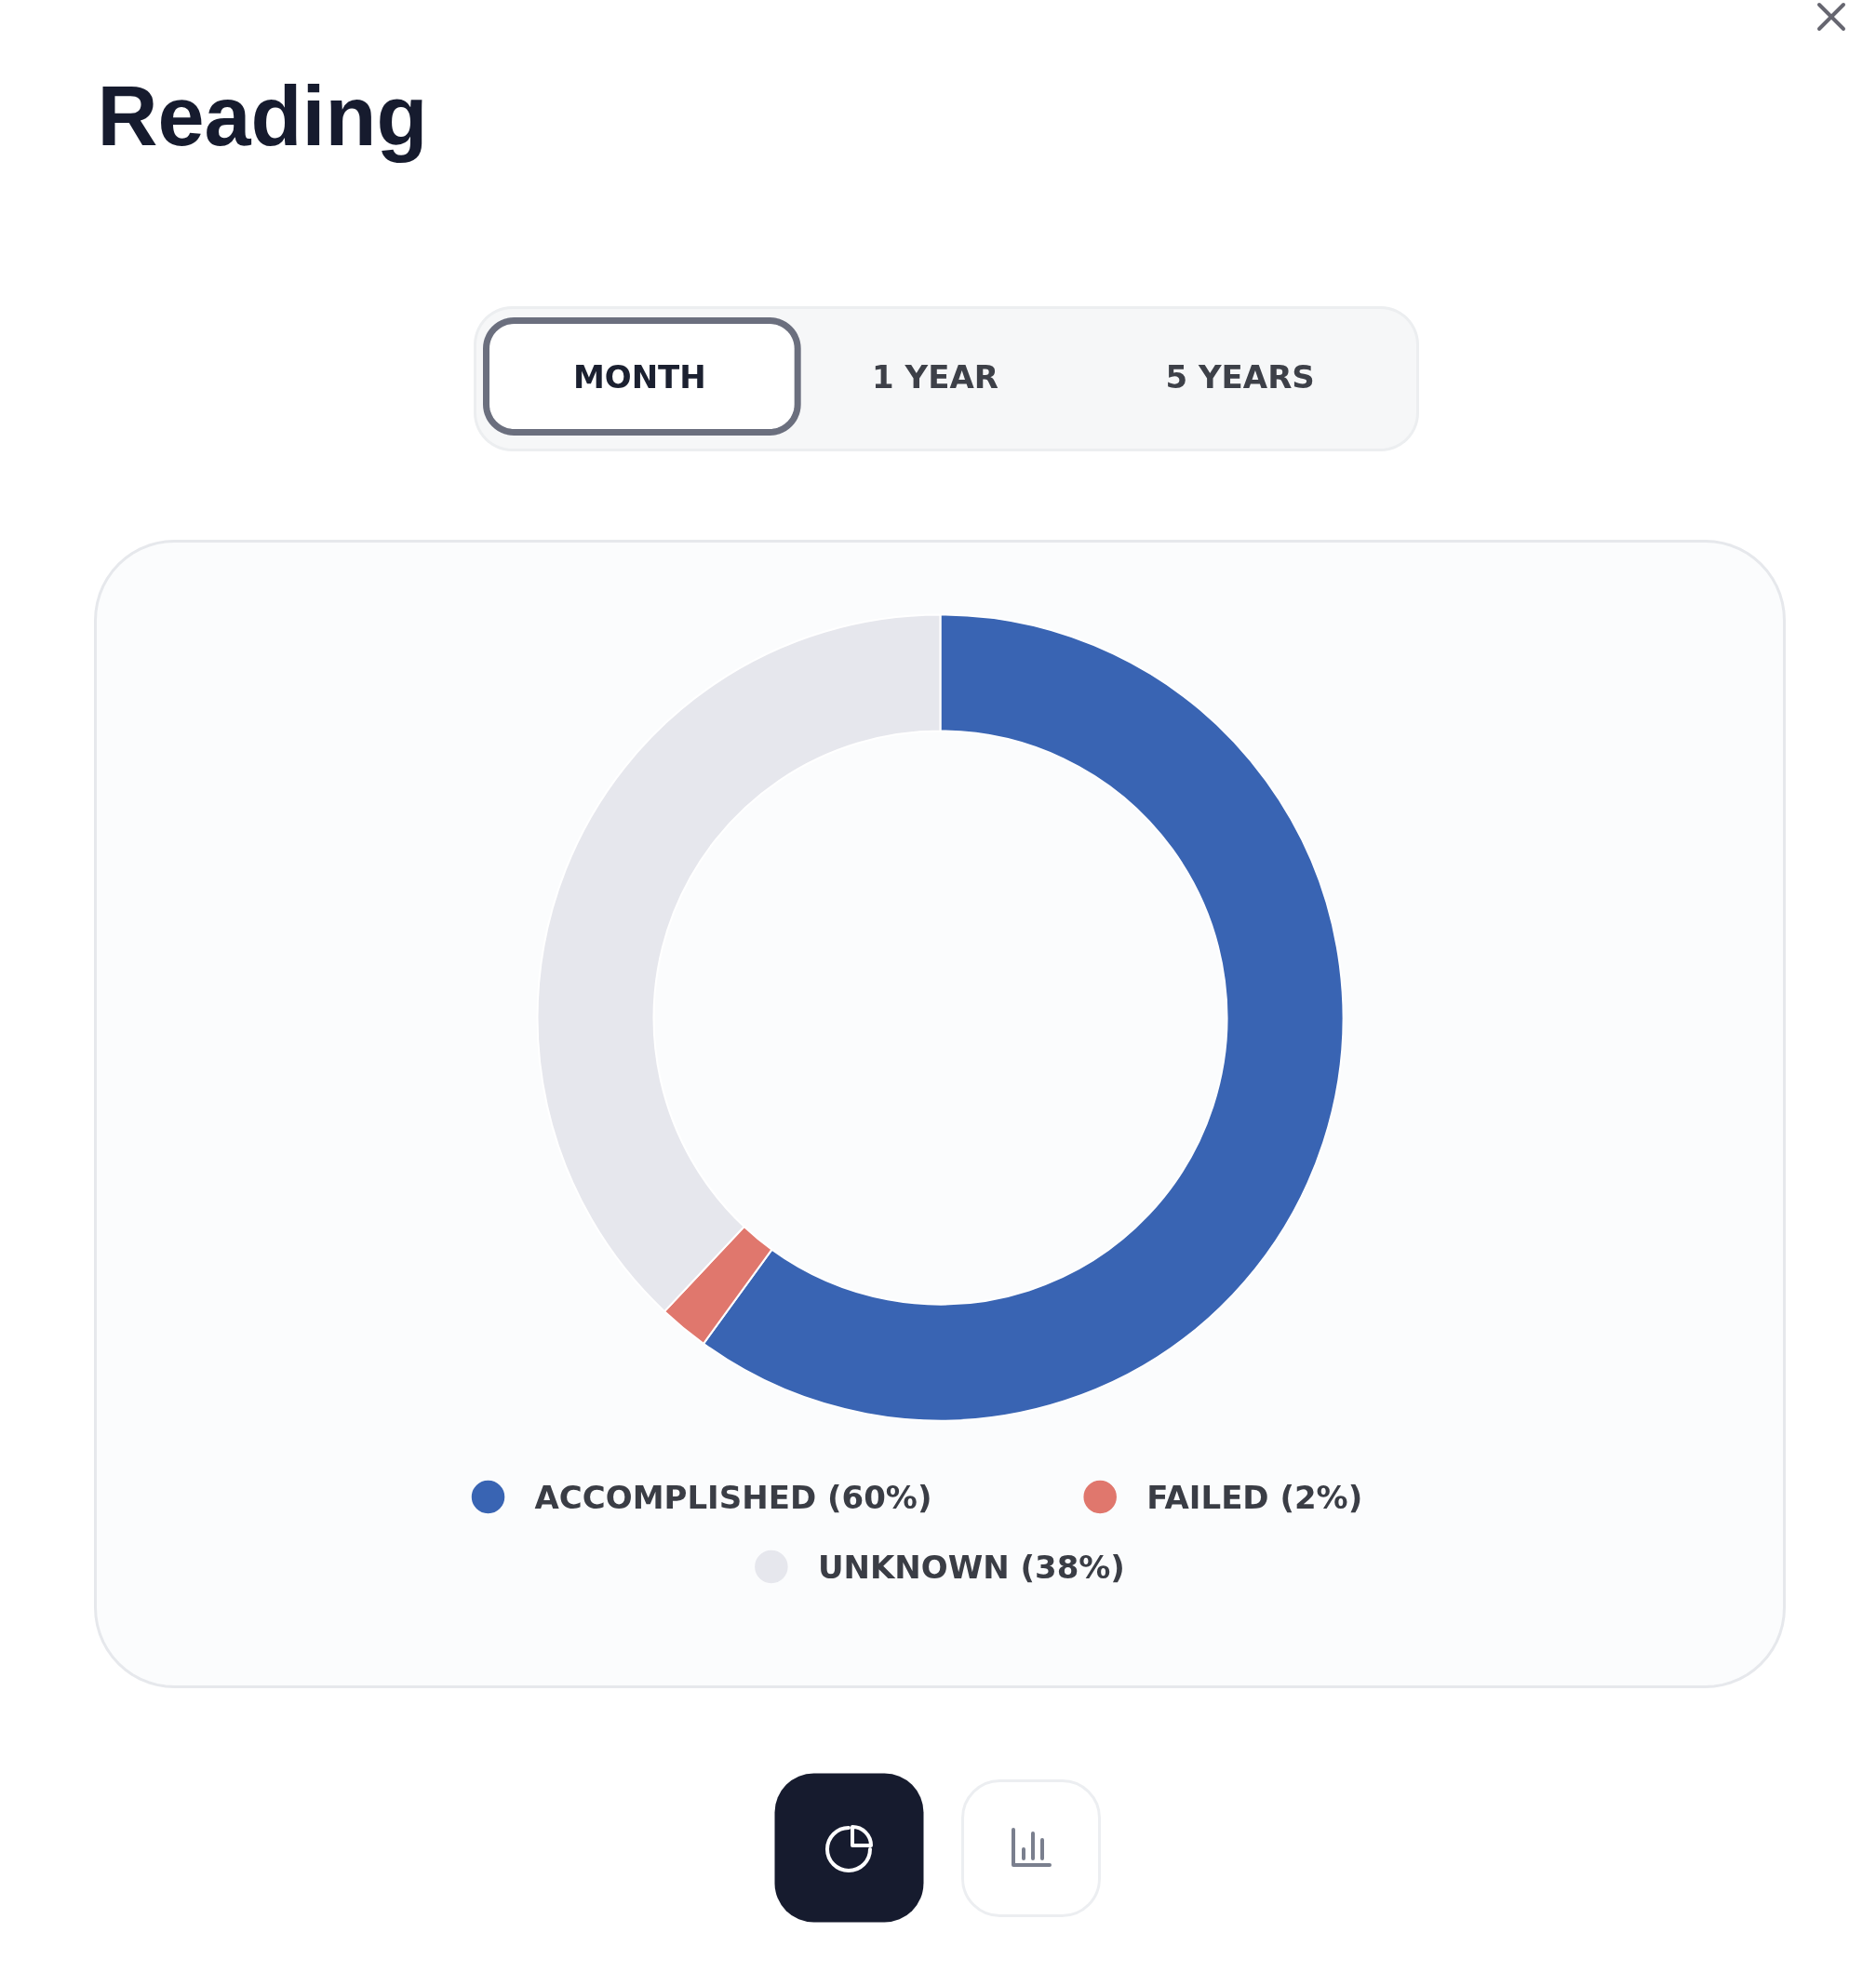  I want to click on text: MONTH, so click(639, 376).